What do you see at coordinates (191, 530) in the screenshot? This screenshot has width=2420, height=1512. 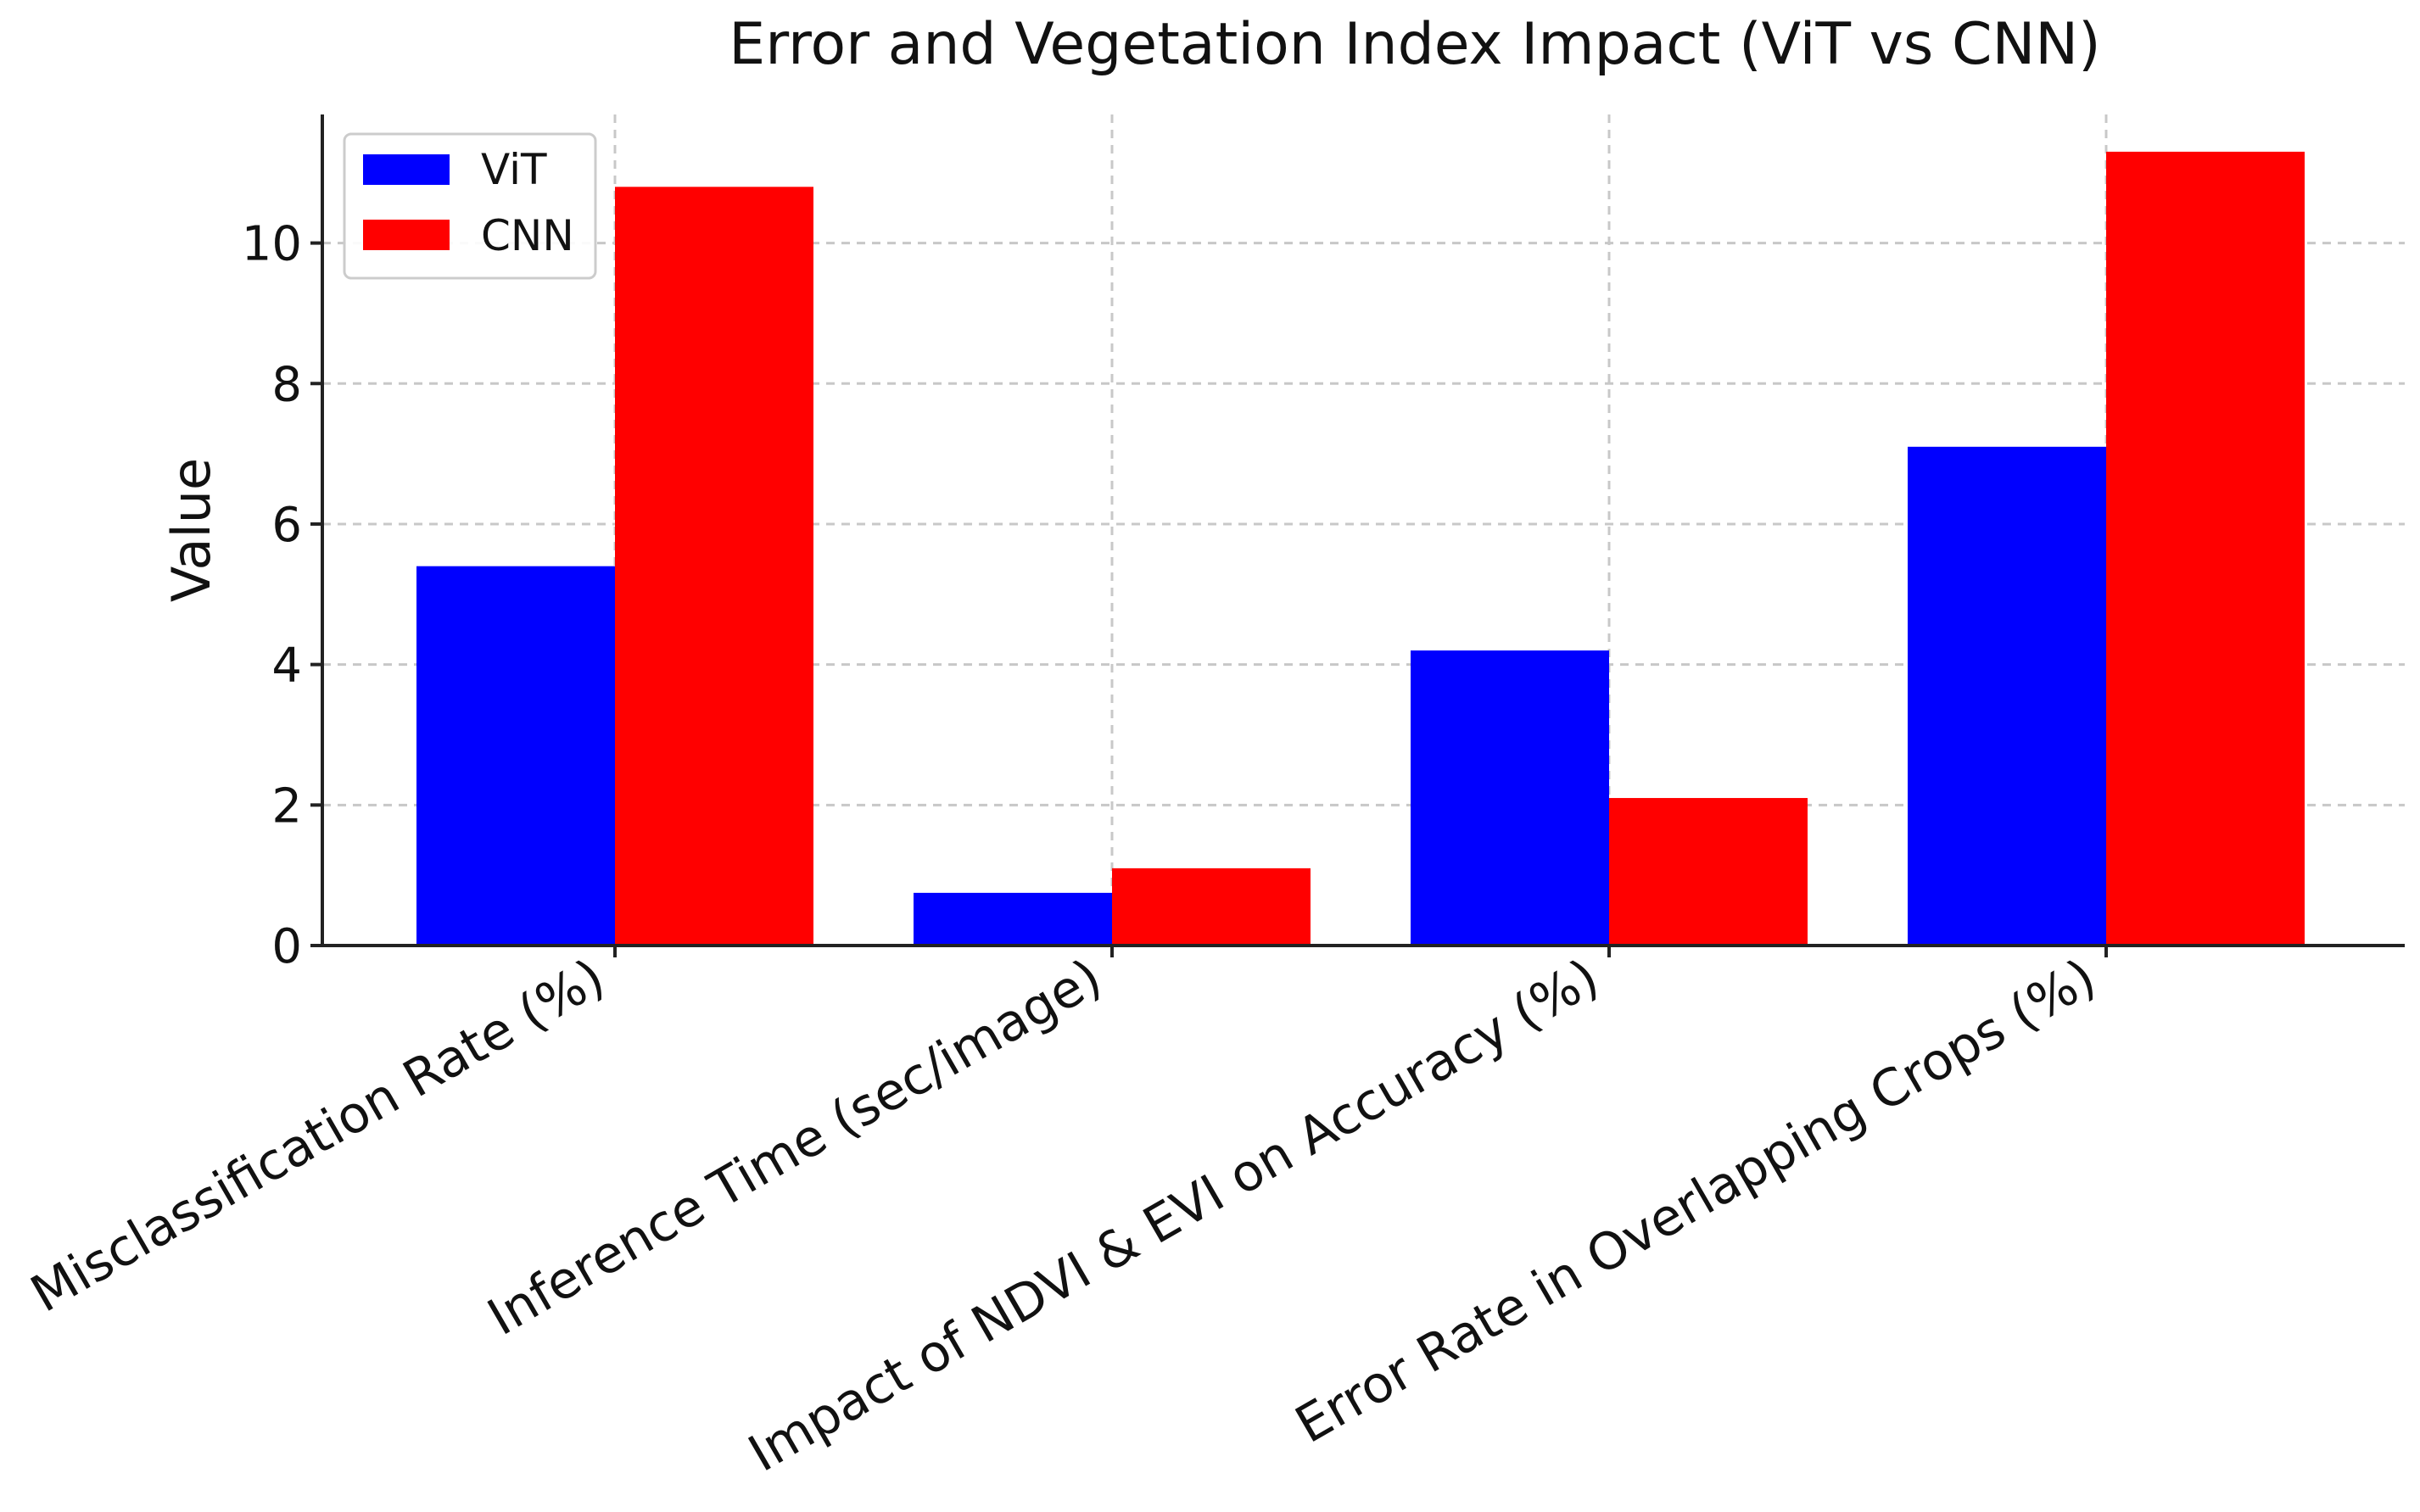 I see `y-axis-label: Value` at bounding box center [191, 530].